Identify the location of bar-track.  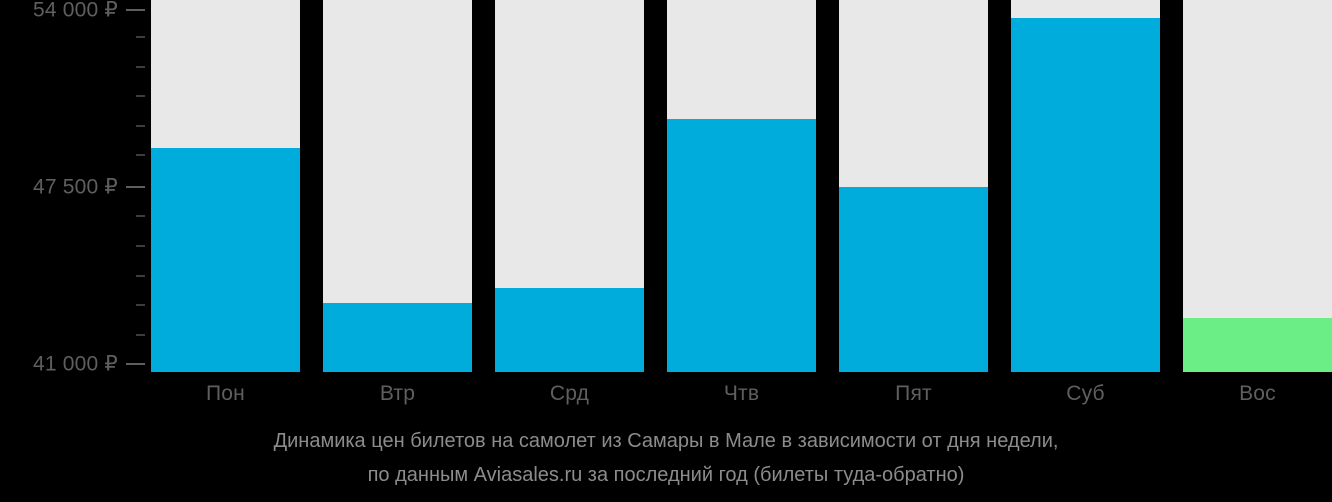
(1257, 186).